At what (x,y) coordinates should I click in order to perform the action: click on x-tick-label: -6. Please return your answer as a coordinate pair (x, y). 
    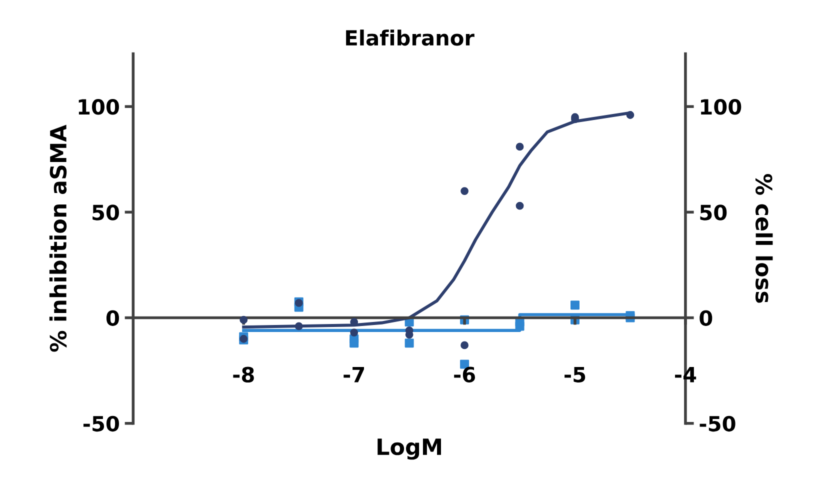
    Looking at the image, I should click on (464, 374).